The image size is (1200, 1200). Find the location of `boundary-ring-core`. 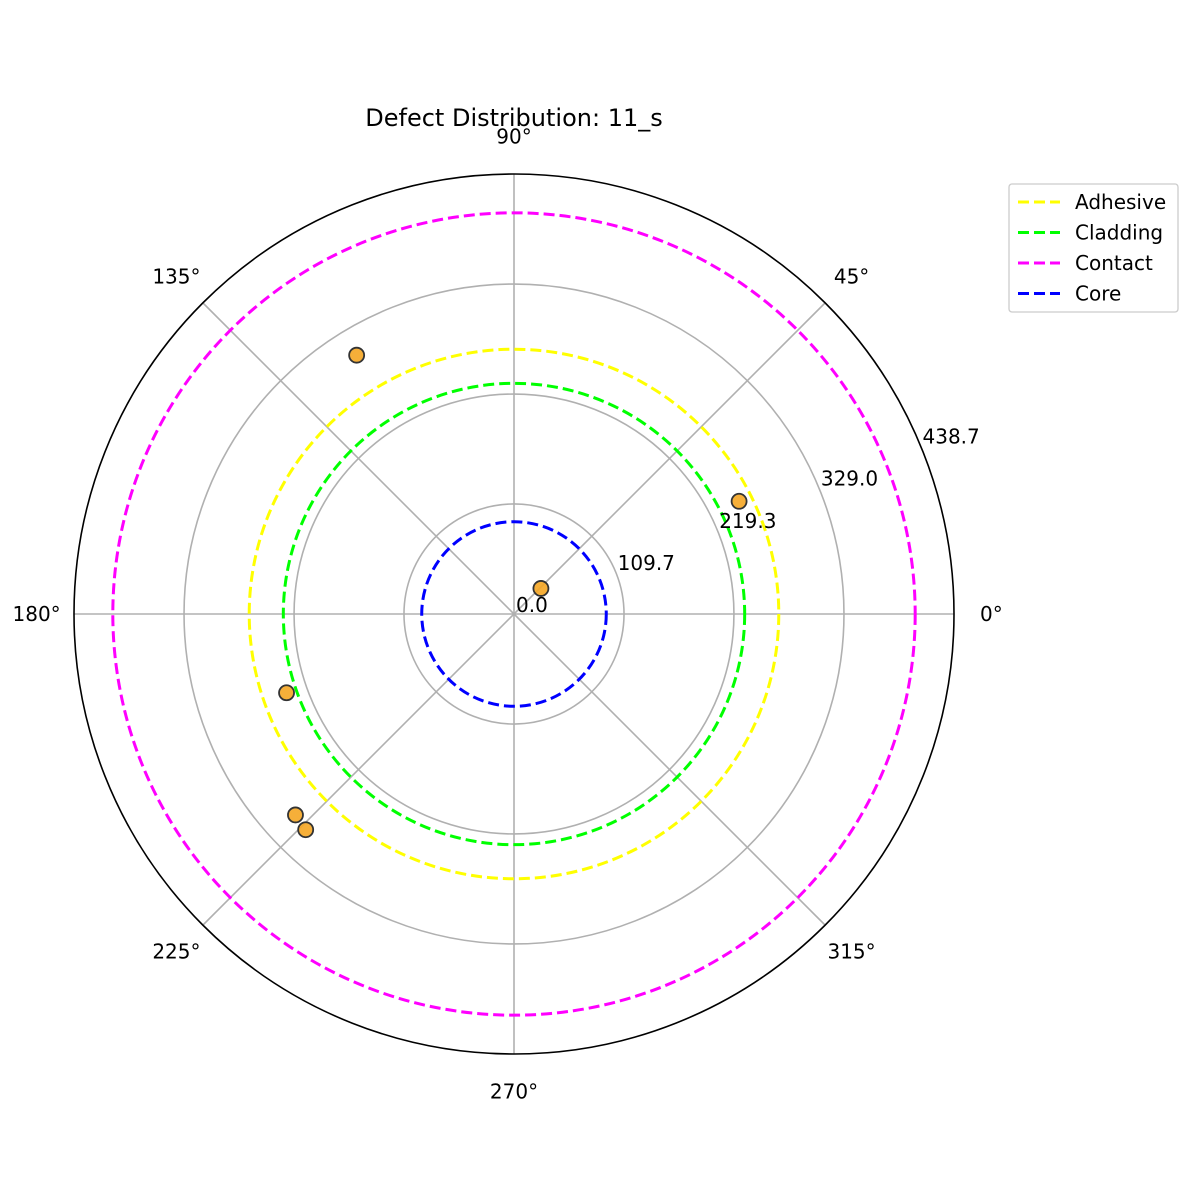

boundary-ring-core is located at coordinates (514, 614).